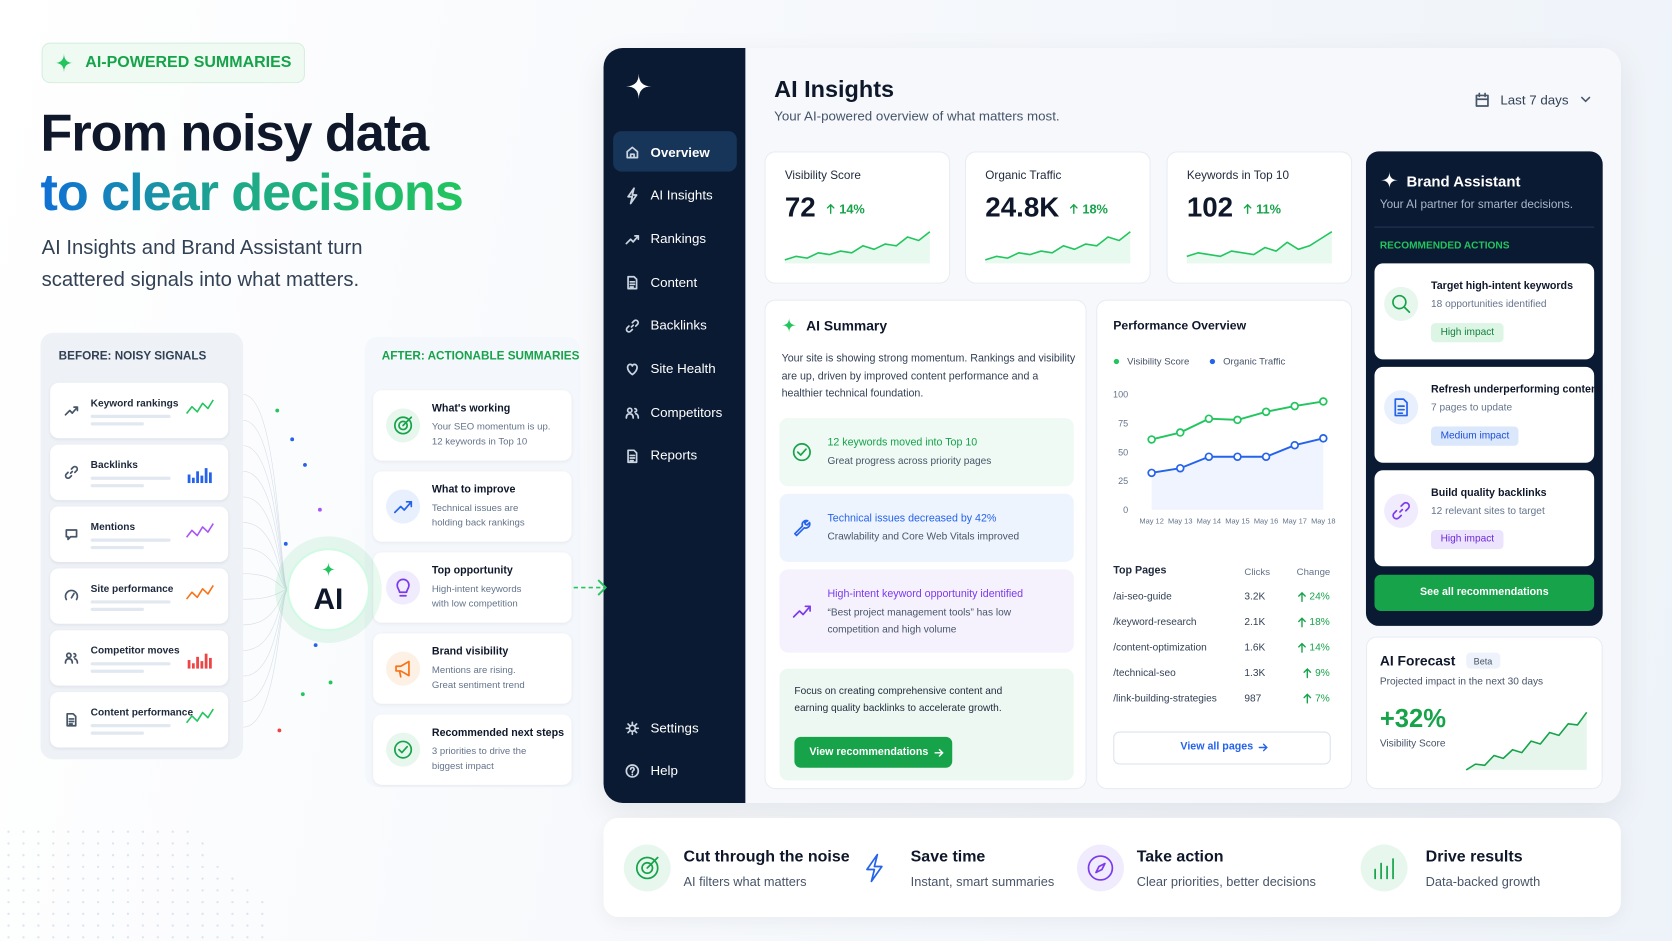 The image size is (1672, 941). Describe the element at coordinates (912, 518) in the screenshot. I see `insight-title: Technical issues decreased by 42%` at that location.